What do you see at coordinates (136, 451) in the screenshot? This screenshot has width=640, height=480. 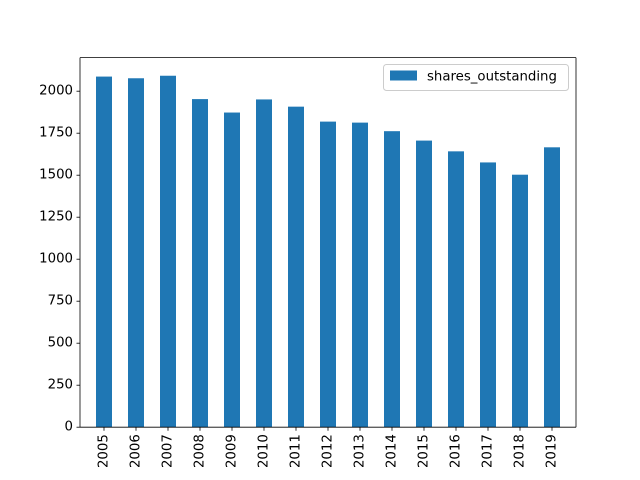 I see `x-tick-label: 2006` at bounding box center [136, 451].